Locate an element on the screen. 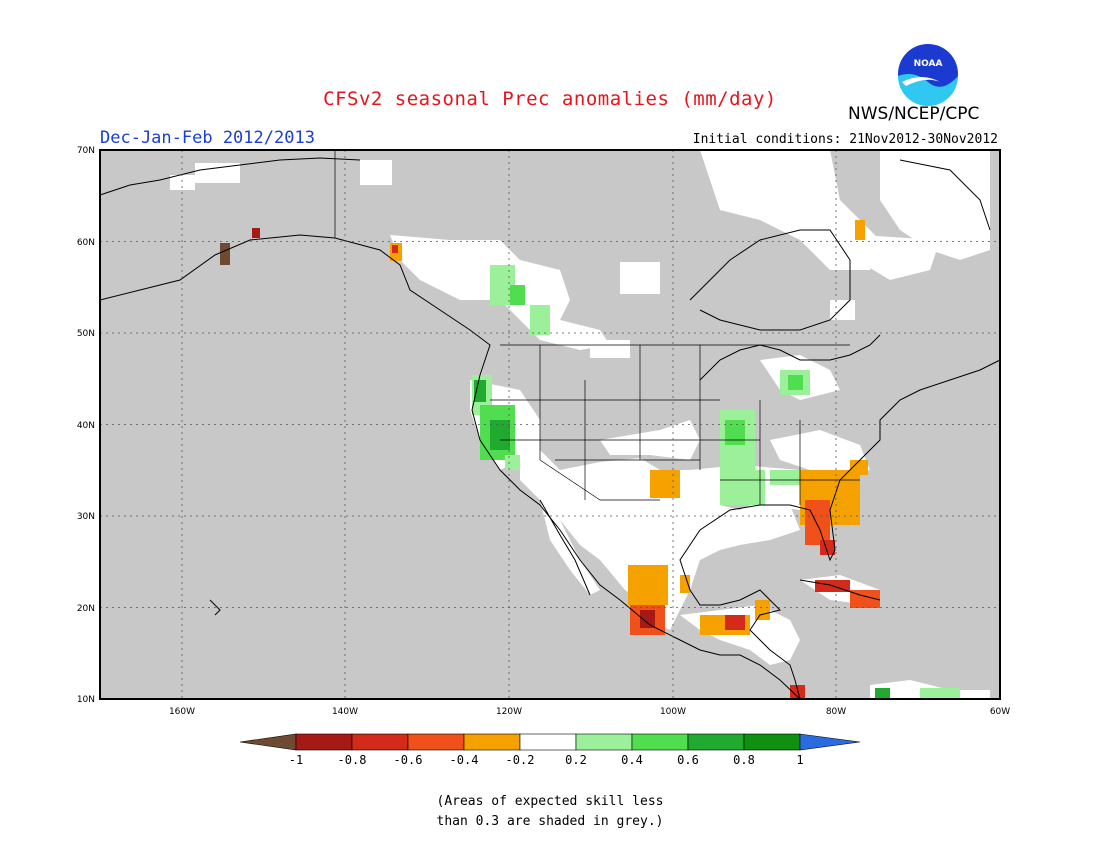 The image size is (1100, 850). lon-label: 60W is located at coordinates (1000, 712).